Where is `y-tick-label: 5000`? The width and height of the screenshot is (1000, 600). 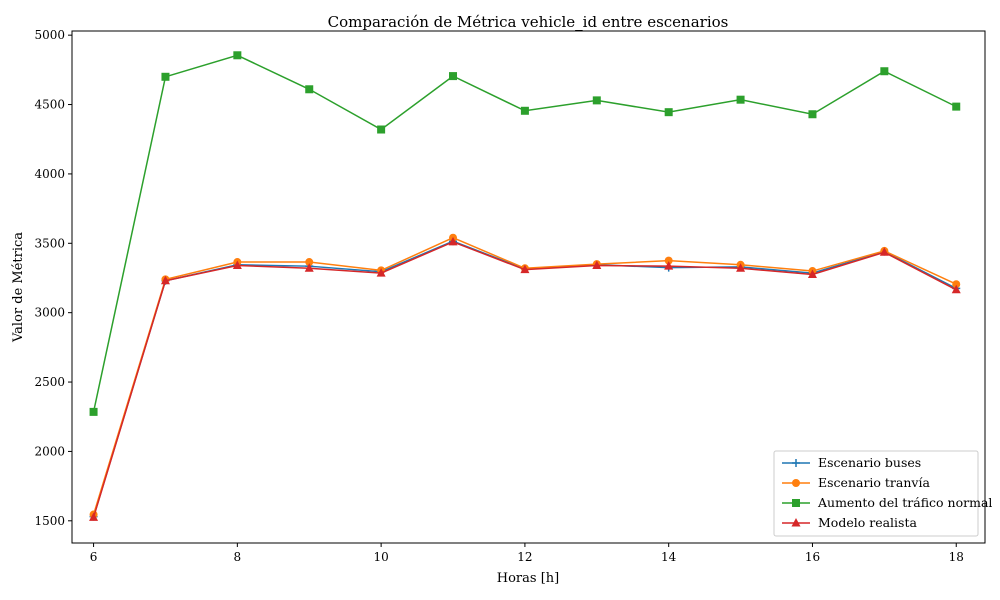
y-tick-label: 5000 is located at coordinates (49, 35).